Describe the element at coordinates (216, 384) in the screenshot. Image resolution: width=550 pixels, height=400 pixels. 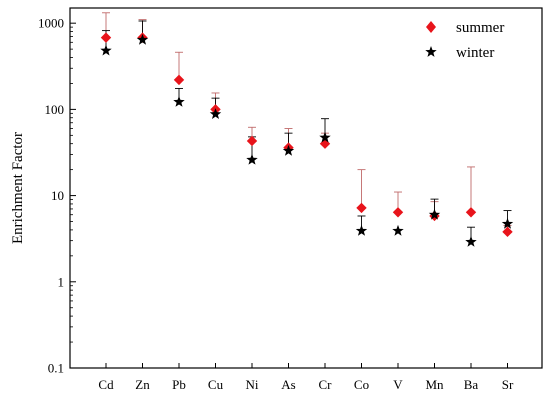
I see `x-tick-label: Cu` at that location.